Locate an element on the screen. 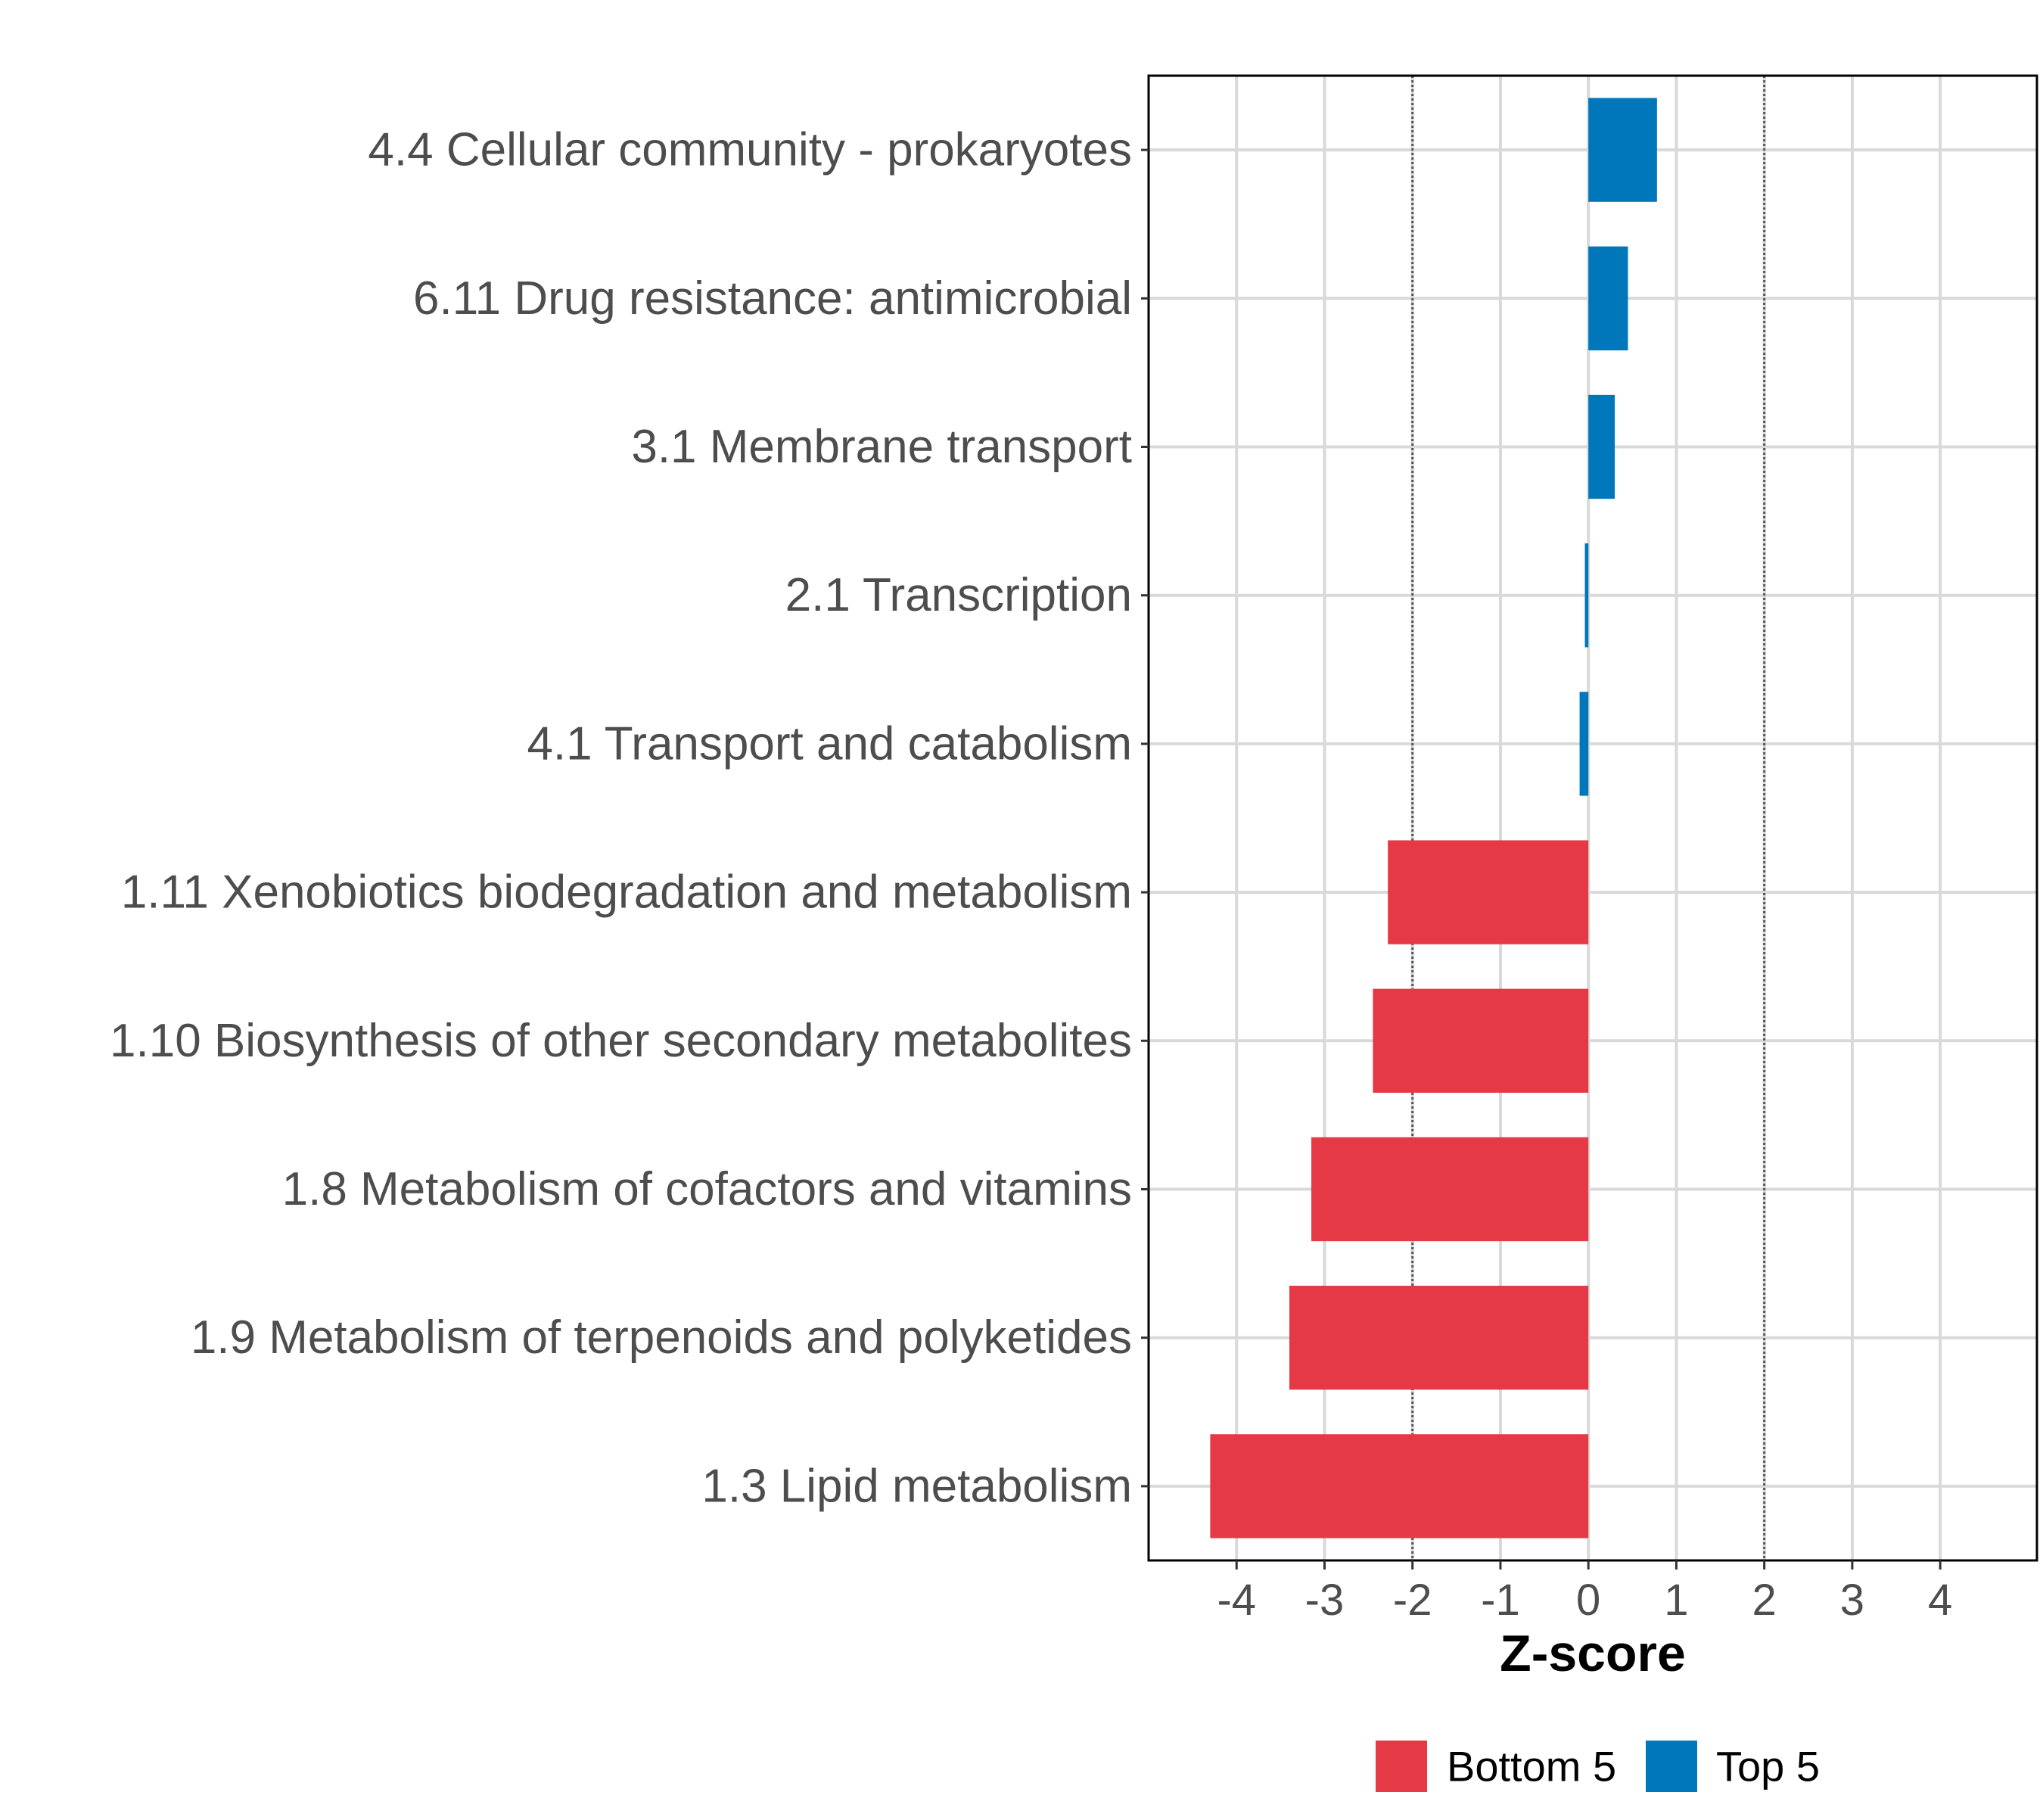 Image resolution: width=2043 pixels, height=1820 pixels. reference-lines is located at coordinates (1589, 818).